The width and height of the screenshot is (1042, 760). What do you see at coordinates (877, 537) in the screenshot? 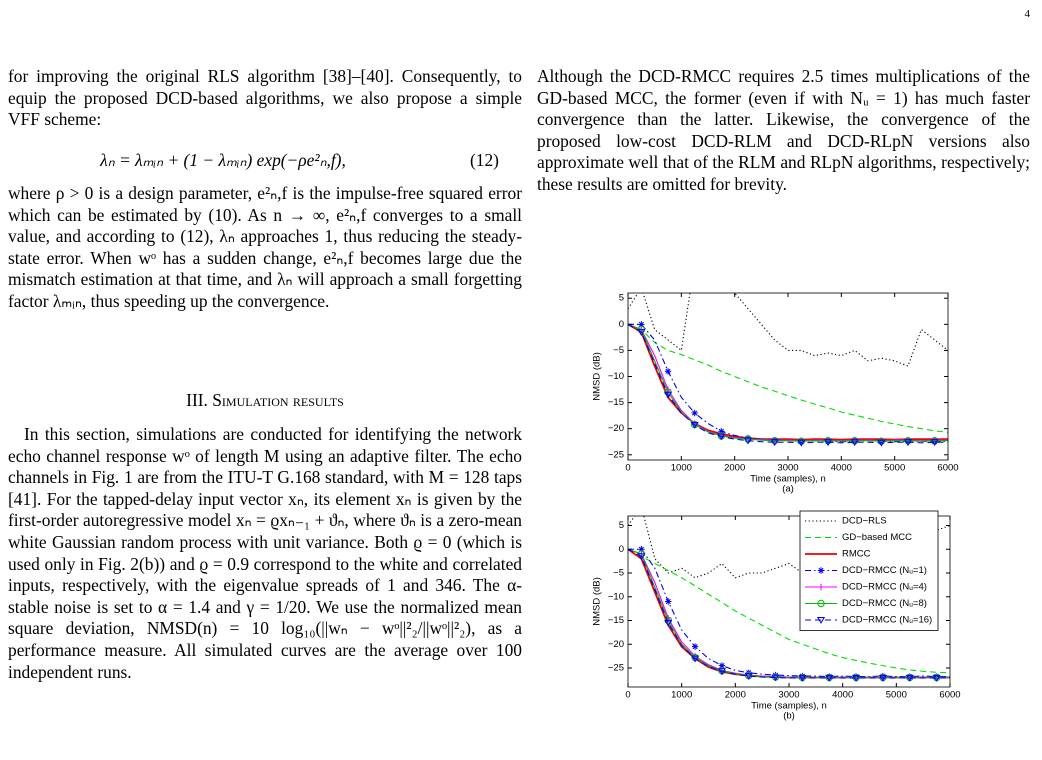
I see `legend-label: GD−based MCC` at bounding box center [877, 537].